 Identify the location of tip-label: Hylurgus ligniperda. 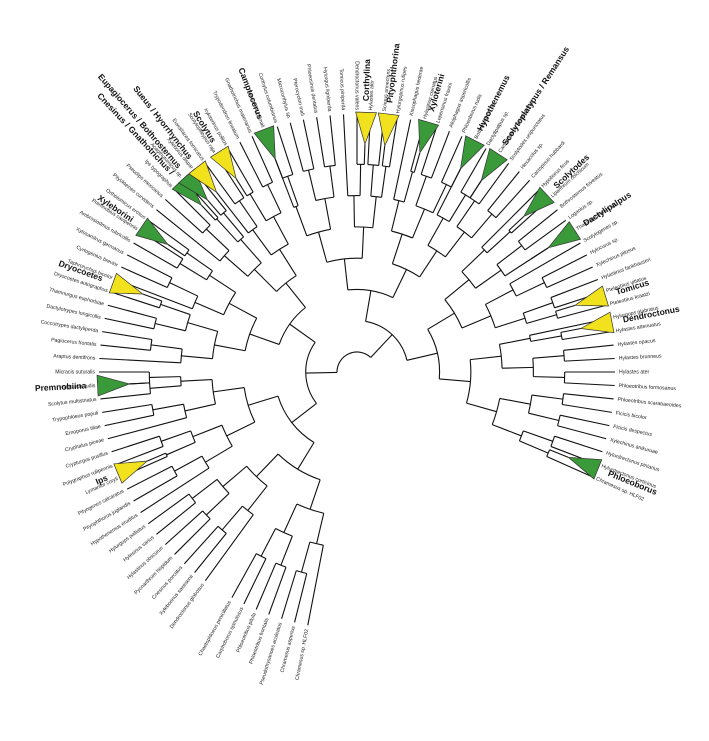
(327, 89).